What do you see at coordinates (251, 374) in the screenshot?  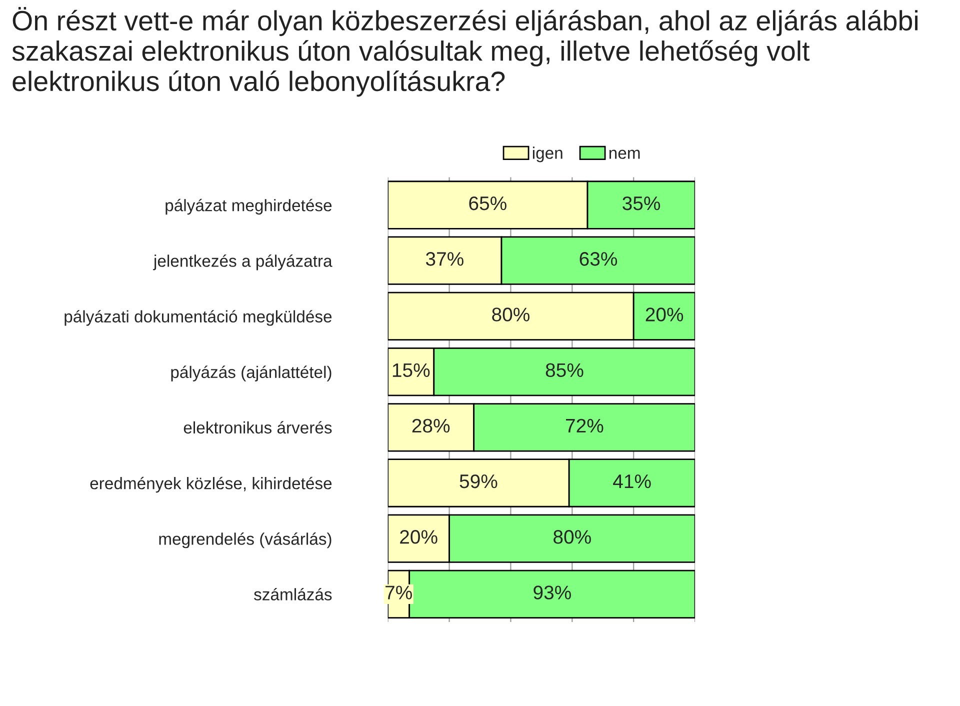 I see `y-tick-label: pályázás (ajánlattétel)` at bounding box center [251, 374].